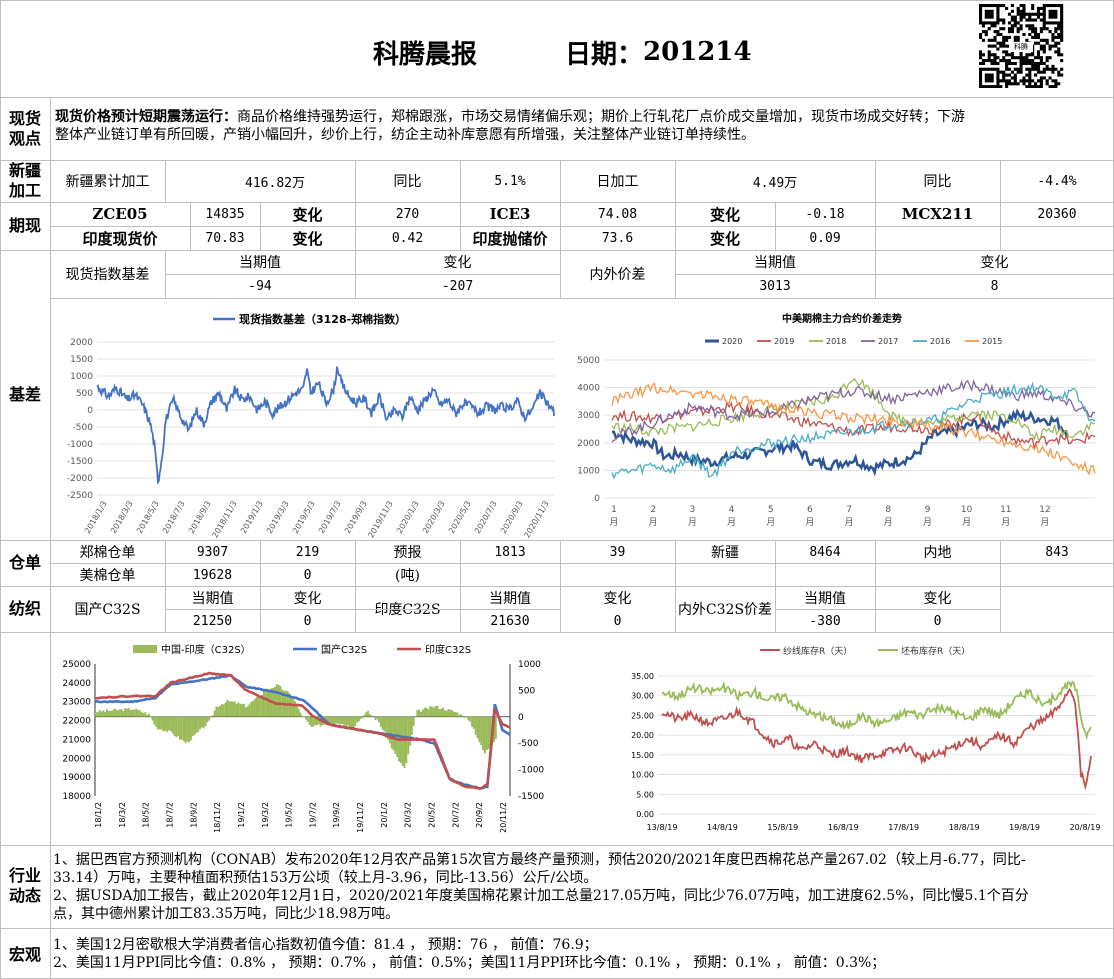 Image resolution: width=1114 pixels, height=979 pixels. What do you see at coordinates (994, 263) in the screenshot?
I see `spread-chg-label: 变化` at bounding box center [994, 263].